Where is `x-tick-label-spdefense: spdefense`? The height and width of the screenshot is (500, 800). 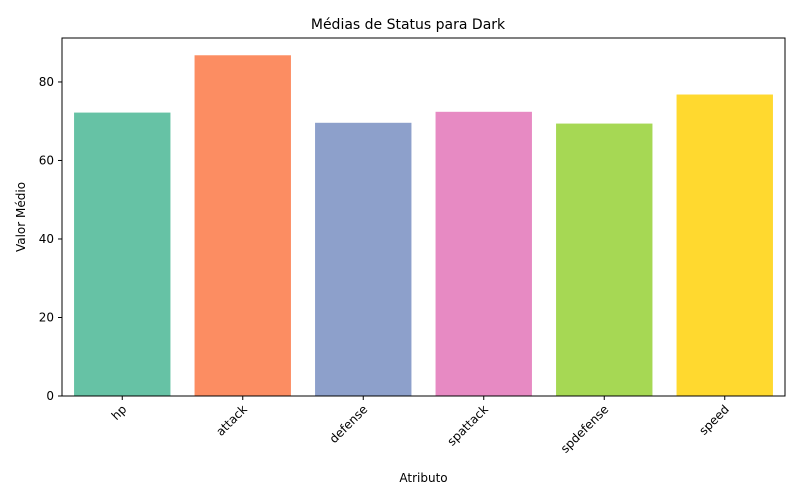 x-tick-label-spdefense: spdefense is located at coordinates (585, 429).